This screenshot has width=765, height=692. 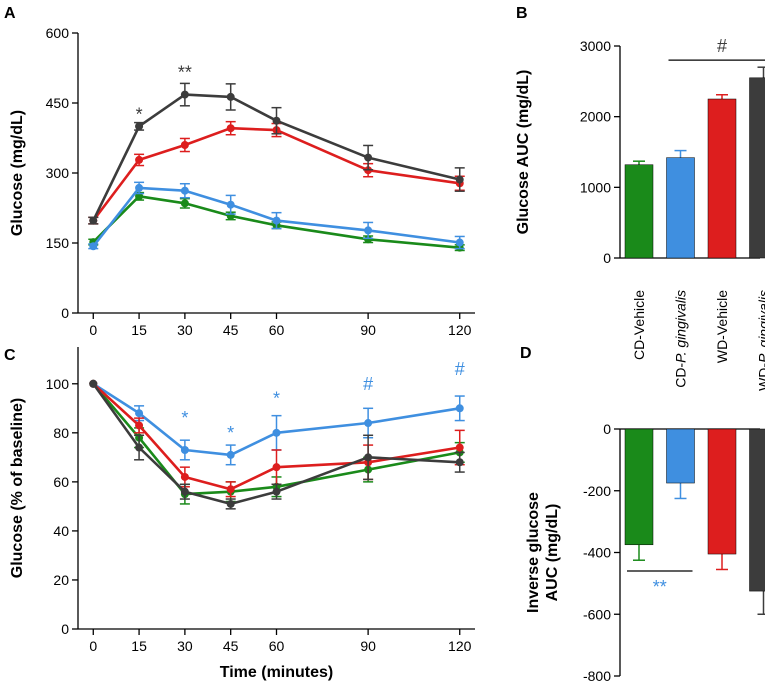 What do you see at coordinates (61, 482) in the screenshot?
I see `c-y-tick-label: 60` at bounding box center [61, 482].